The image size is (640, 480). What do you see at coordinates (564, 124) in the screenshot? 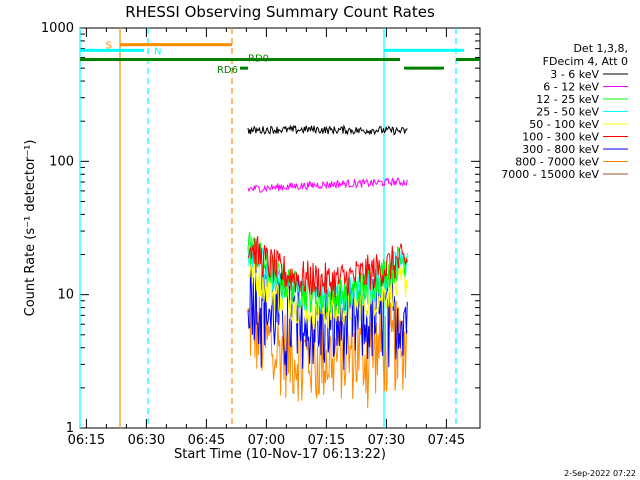
I see `legend-entry: 50 - 100 keV` at bounding box center [564, 124].